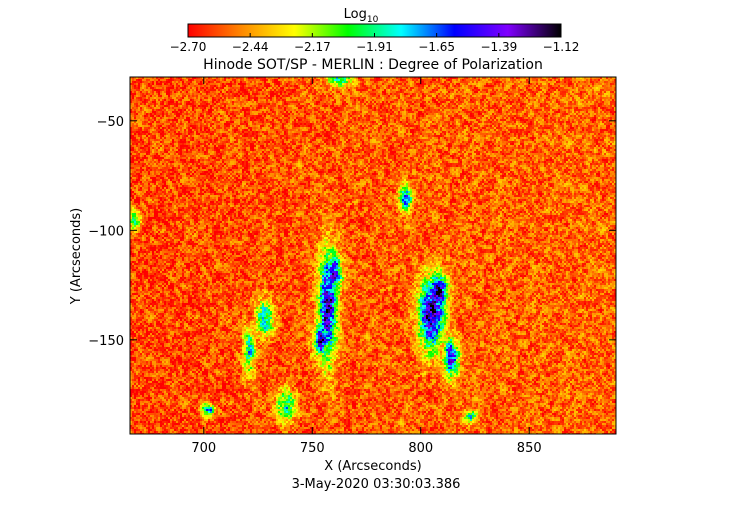 Image resolution: width=746 pixels, height=512 pixels. I want to click on x-tick-label: 700, so click(203, 448).